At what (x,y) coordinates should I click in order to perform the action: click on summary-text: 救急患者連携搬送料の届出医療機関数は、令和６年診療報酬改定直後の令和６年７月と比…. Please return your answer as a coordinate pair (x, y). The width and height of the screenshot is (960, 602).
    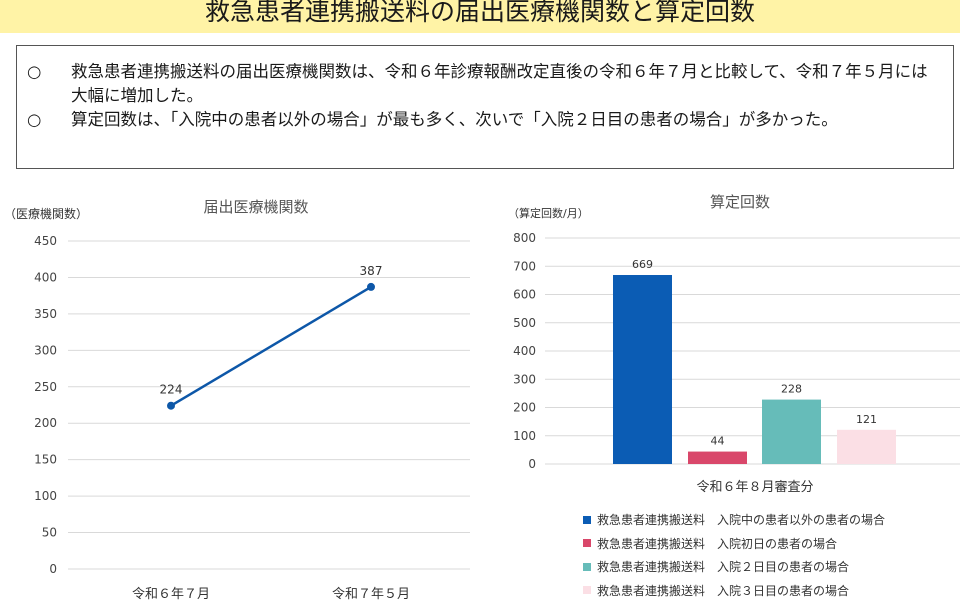
    Looking at the image, I should click on (507, 84).